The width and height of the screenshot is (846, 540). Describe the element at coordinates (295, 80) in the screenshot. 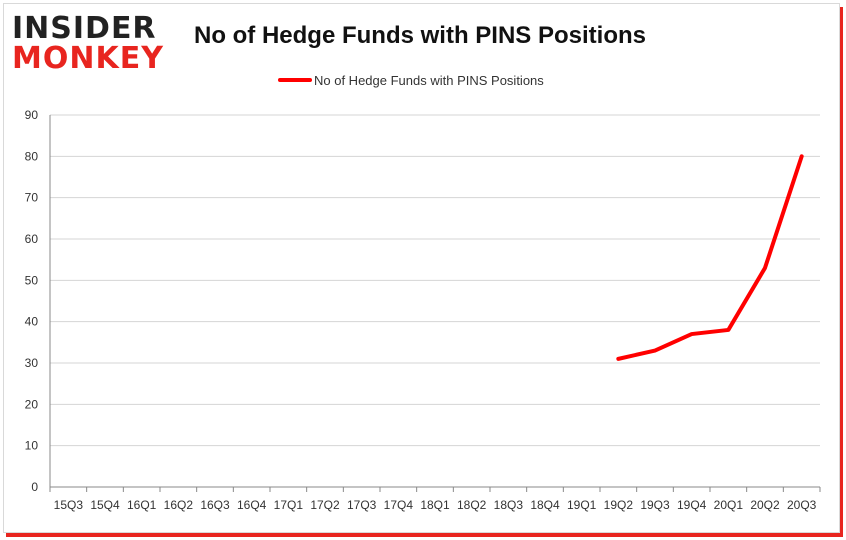

I see `legend-swatch` at that location.